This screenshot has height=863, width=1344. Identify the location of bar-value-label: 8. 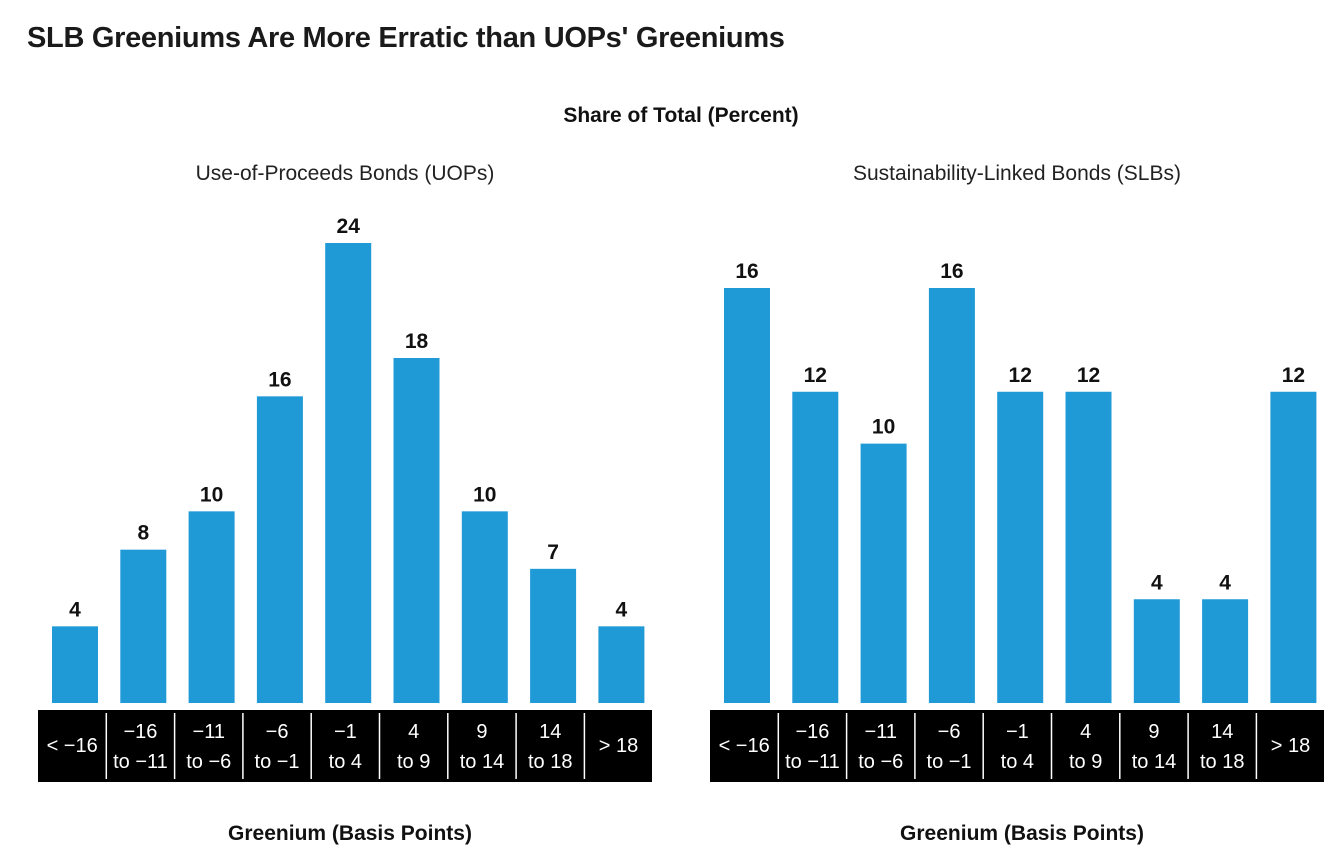
(143, 533).